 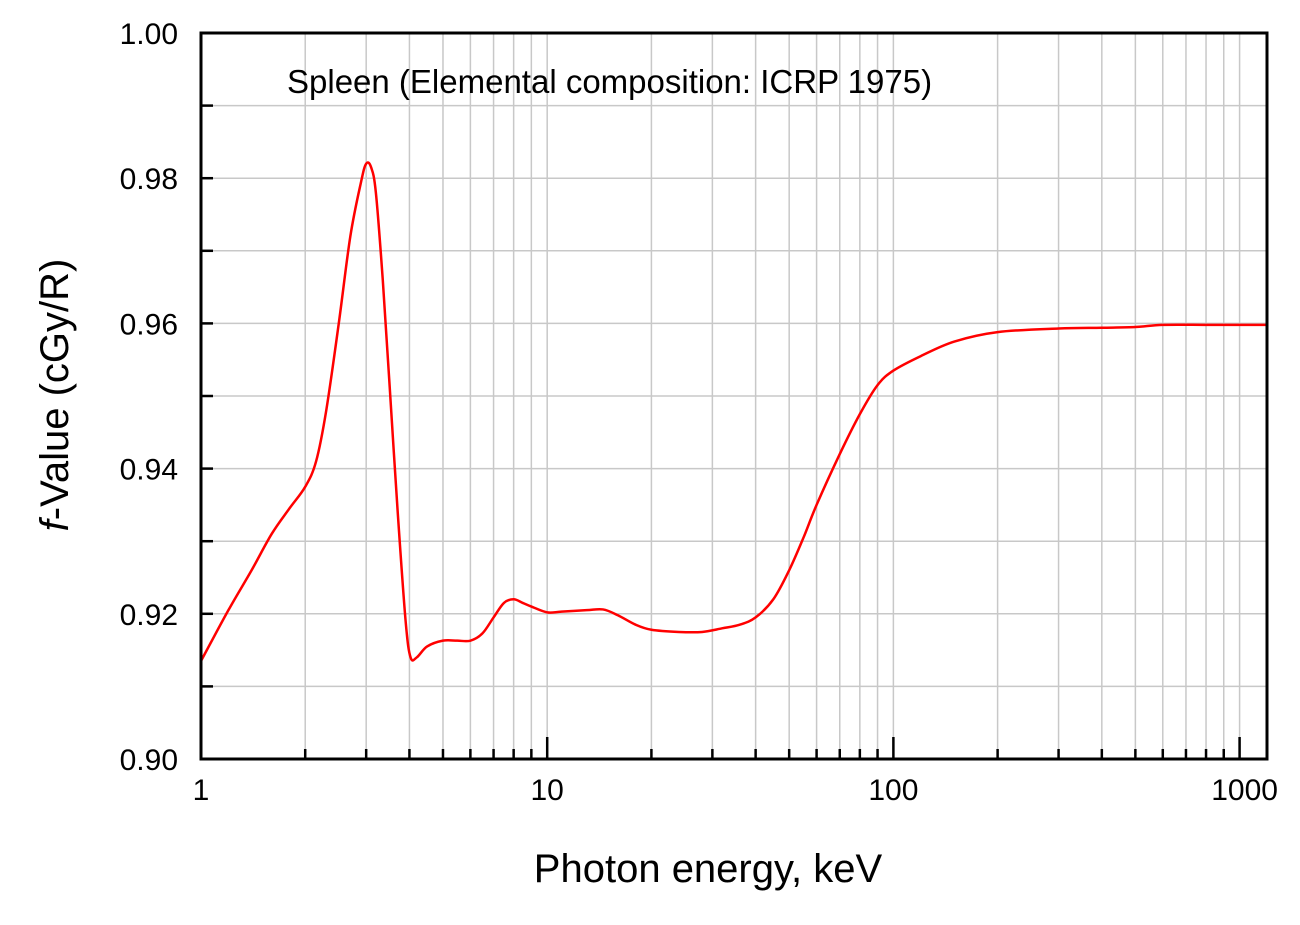 I want to click on x-tick-label: 10, so click(x=547, y=790).